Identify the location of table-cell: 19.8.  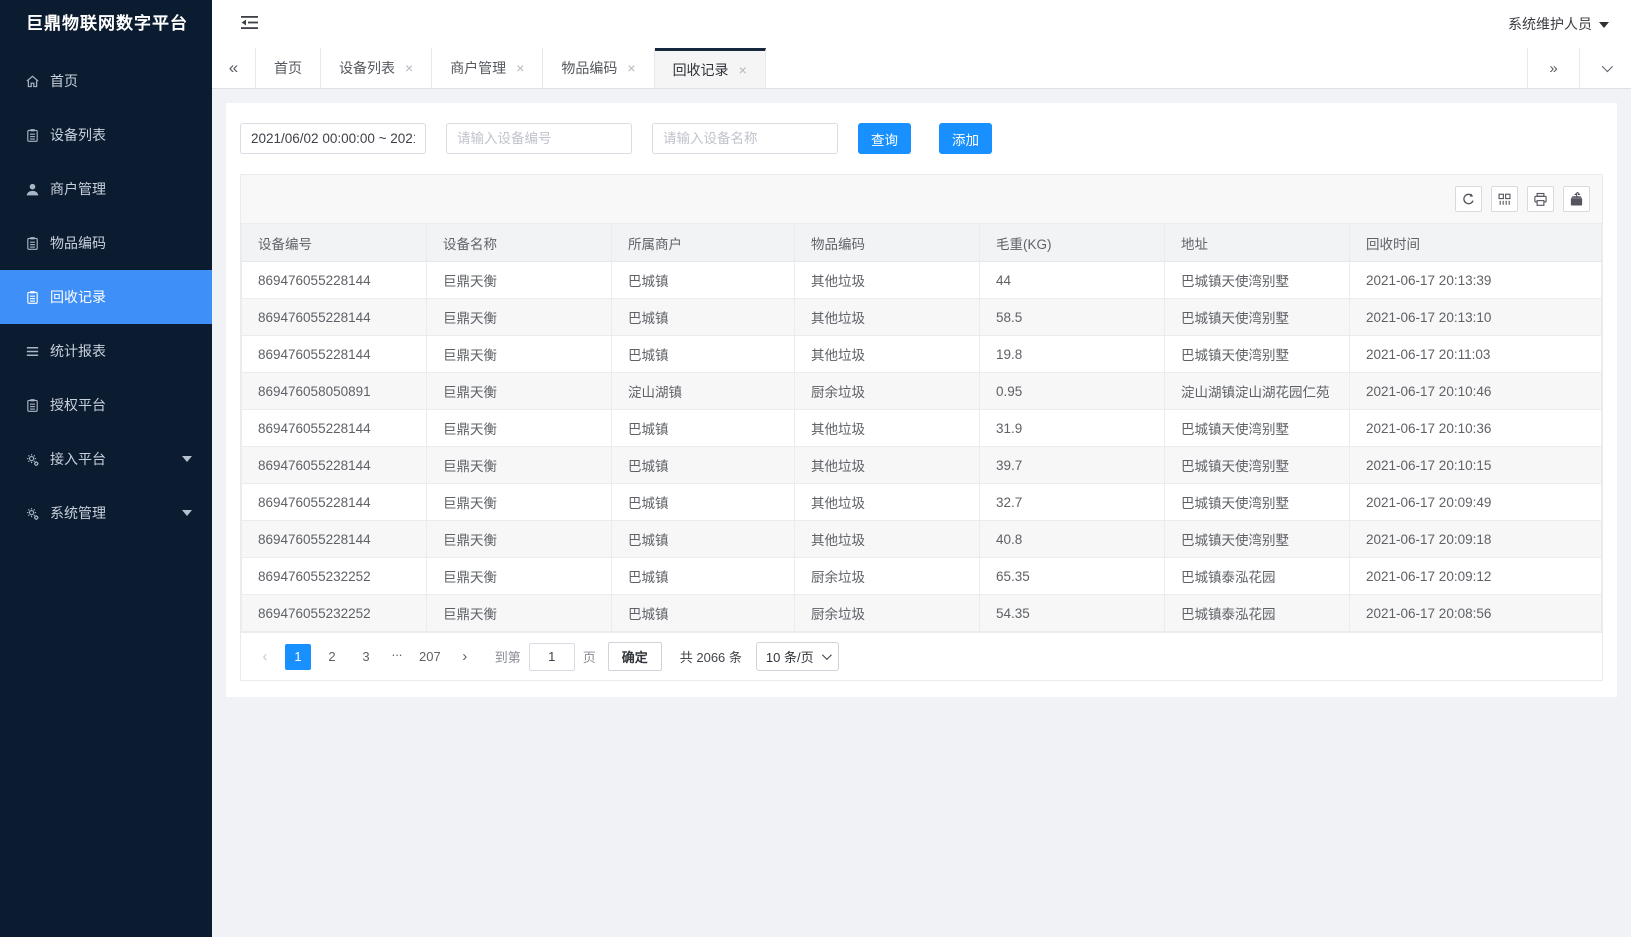
(1072, 354).